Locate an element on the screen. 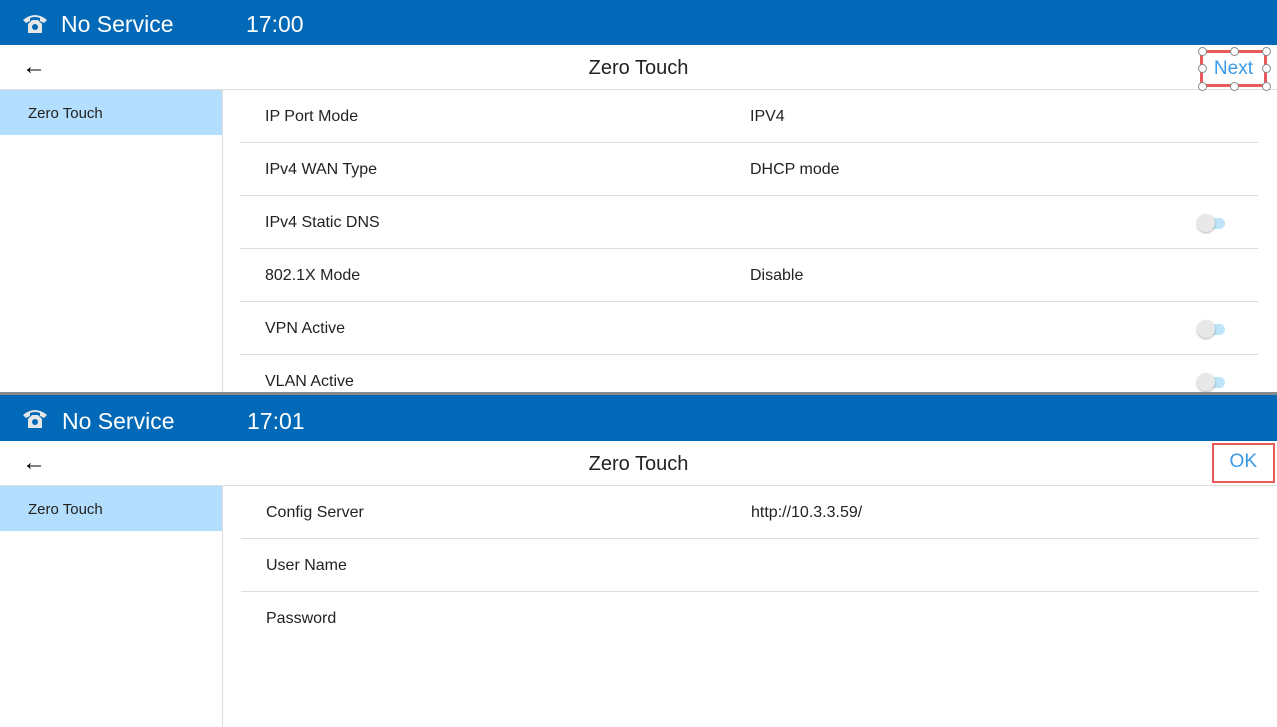 Image resolution: width=1277 pixels, height=727 pixels. setting-label: User Name is located at coordinates (306, 565).